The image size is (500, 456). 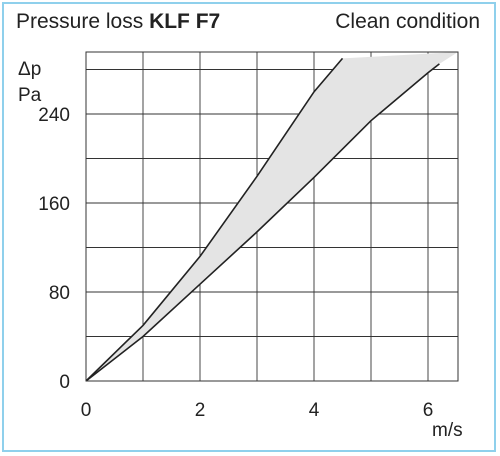 I want to click on y-axis-symbol: Δp, so click(x=29, y=69).